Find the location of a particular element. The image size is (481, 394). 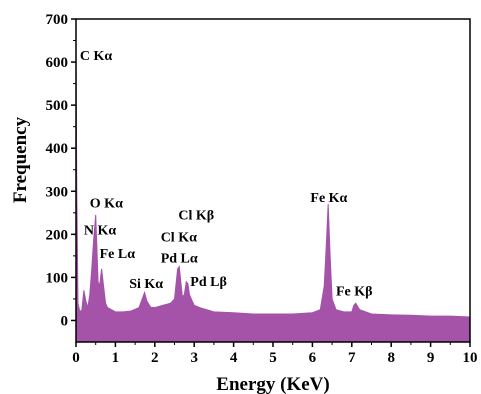

x-tick-label-4: 4 is located at coordinates (234, 358).